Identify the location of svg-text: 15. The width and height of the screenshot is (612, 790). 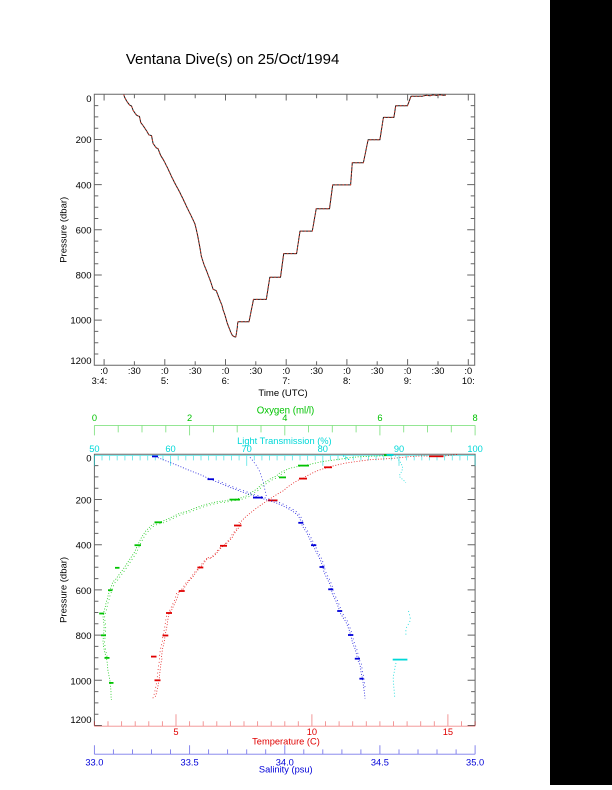
(448, 732).